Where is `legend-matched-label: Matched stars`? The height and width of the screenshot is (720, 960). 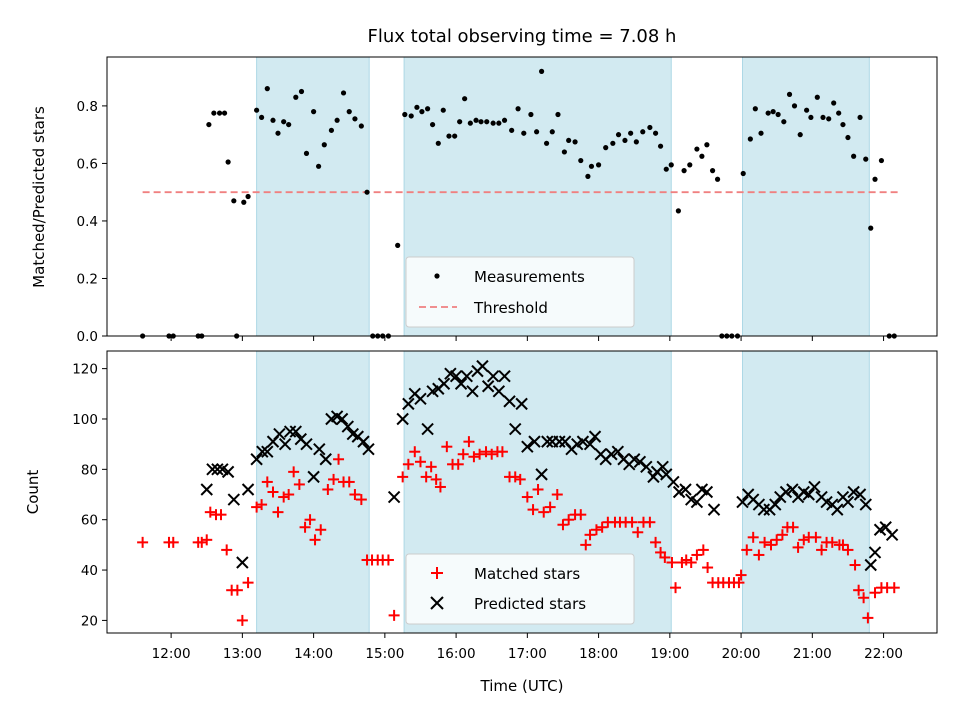
legend-matched-label: Matched stars is located at coordinates (527, 574).